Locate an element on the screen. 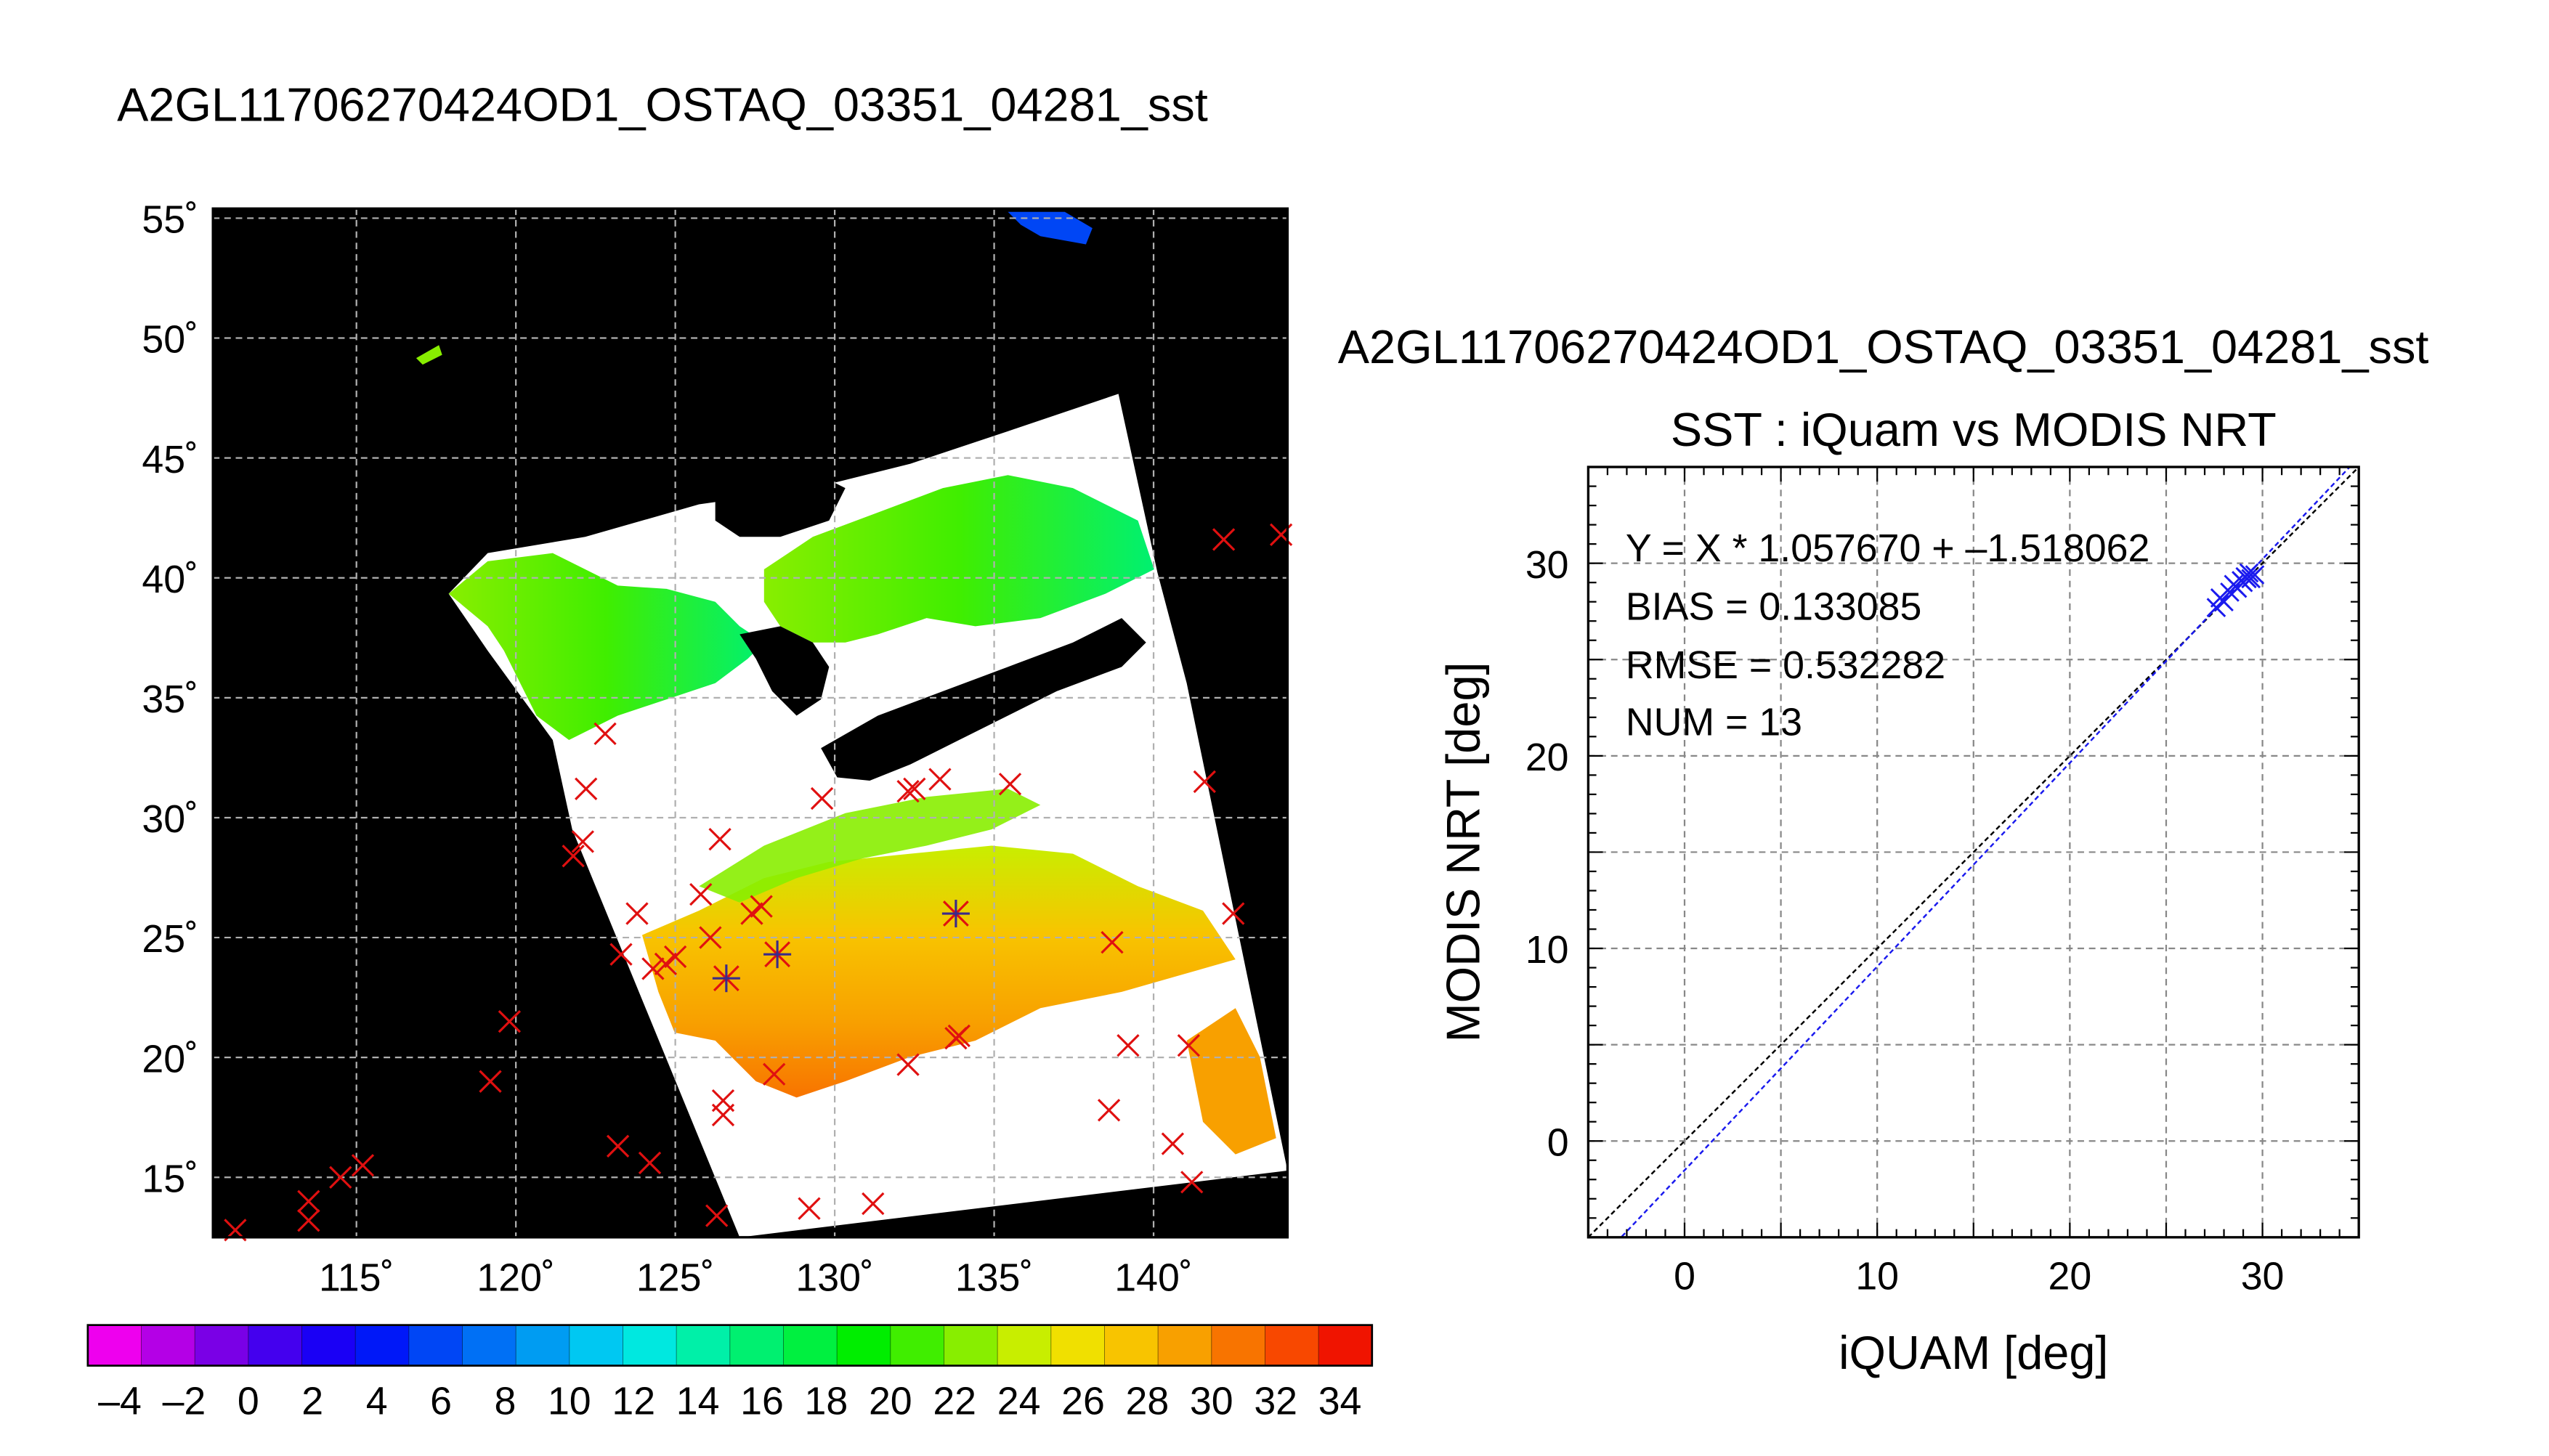 The width and height of the screenshot is (2549, 1456). sst-east-orange is located at coordinates (1231, 1082).